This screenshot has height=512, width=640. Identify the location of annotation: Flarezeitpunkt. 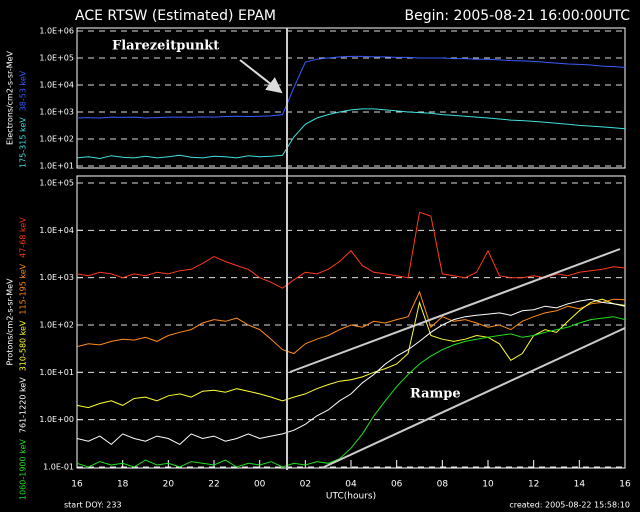
(165, 46).